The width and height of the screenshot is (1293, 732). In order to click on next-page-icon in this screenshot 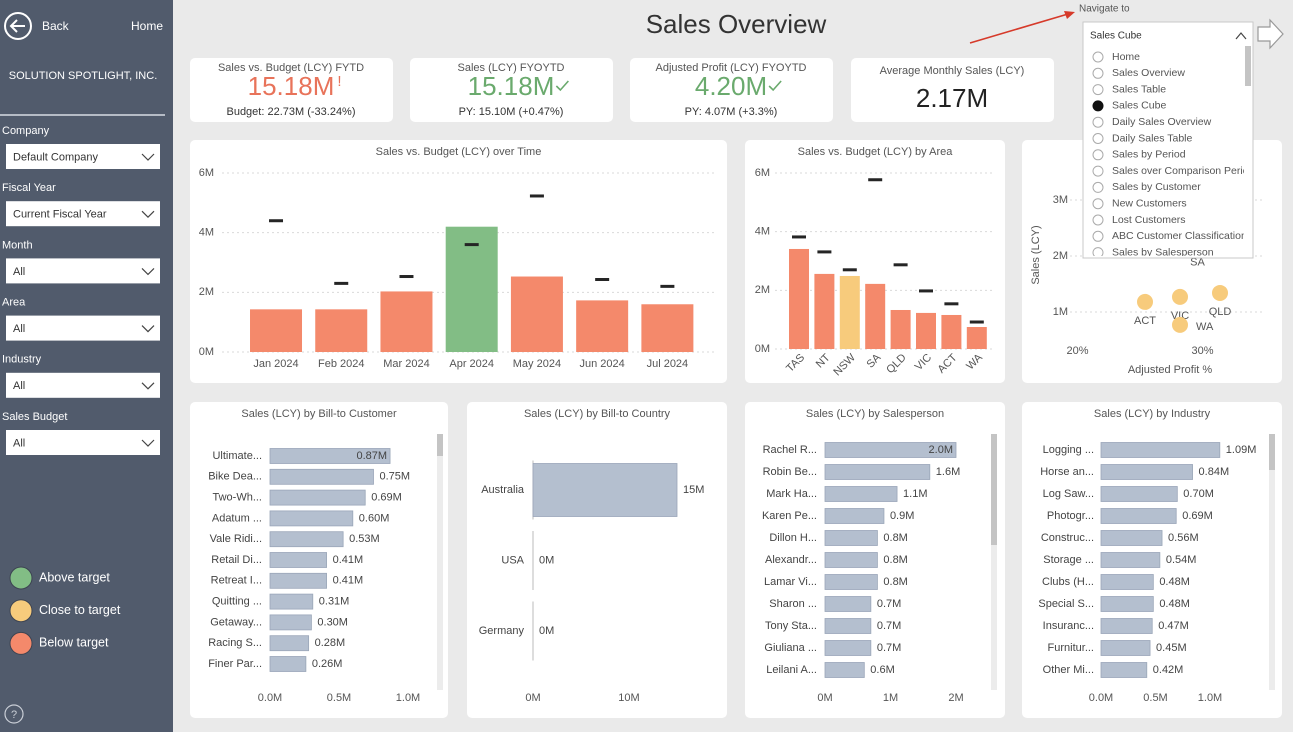, I will do `click(1270, 34)`.